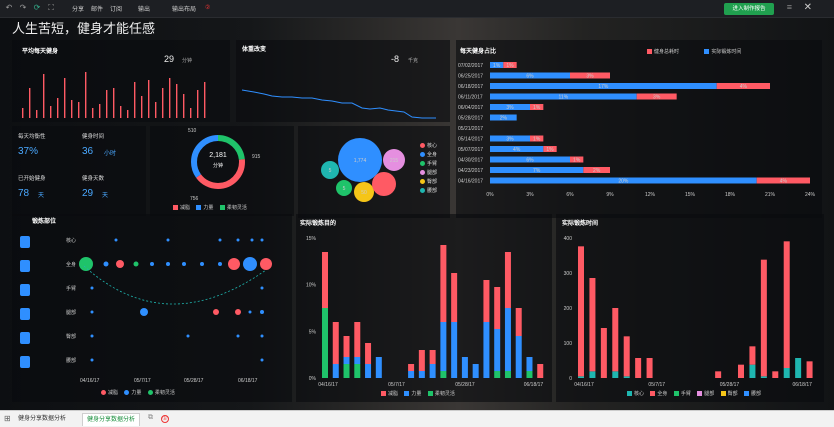 The height and width of the screenshot is (427, 834). What do you see at coordinates (470, 140) in the screenshot?
I see `category-label: 05/14/2017` at bounding box center [470, 140].